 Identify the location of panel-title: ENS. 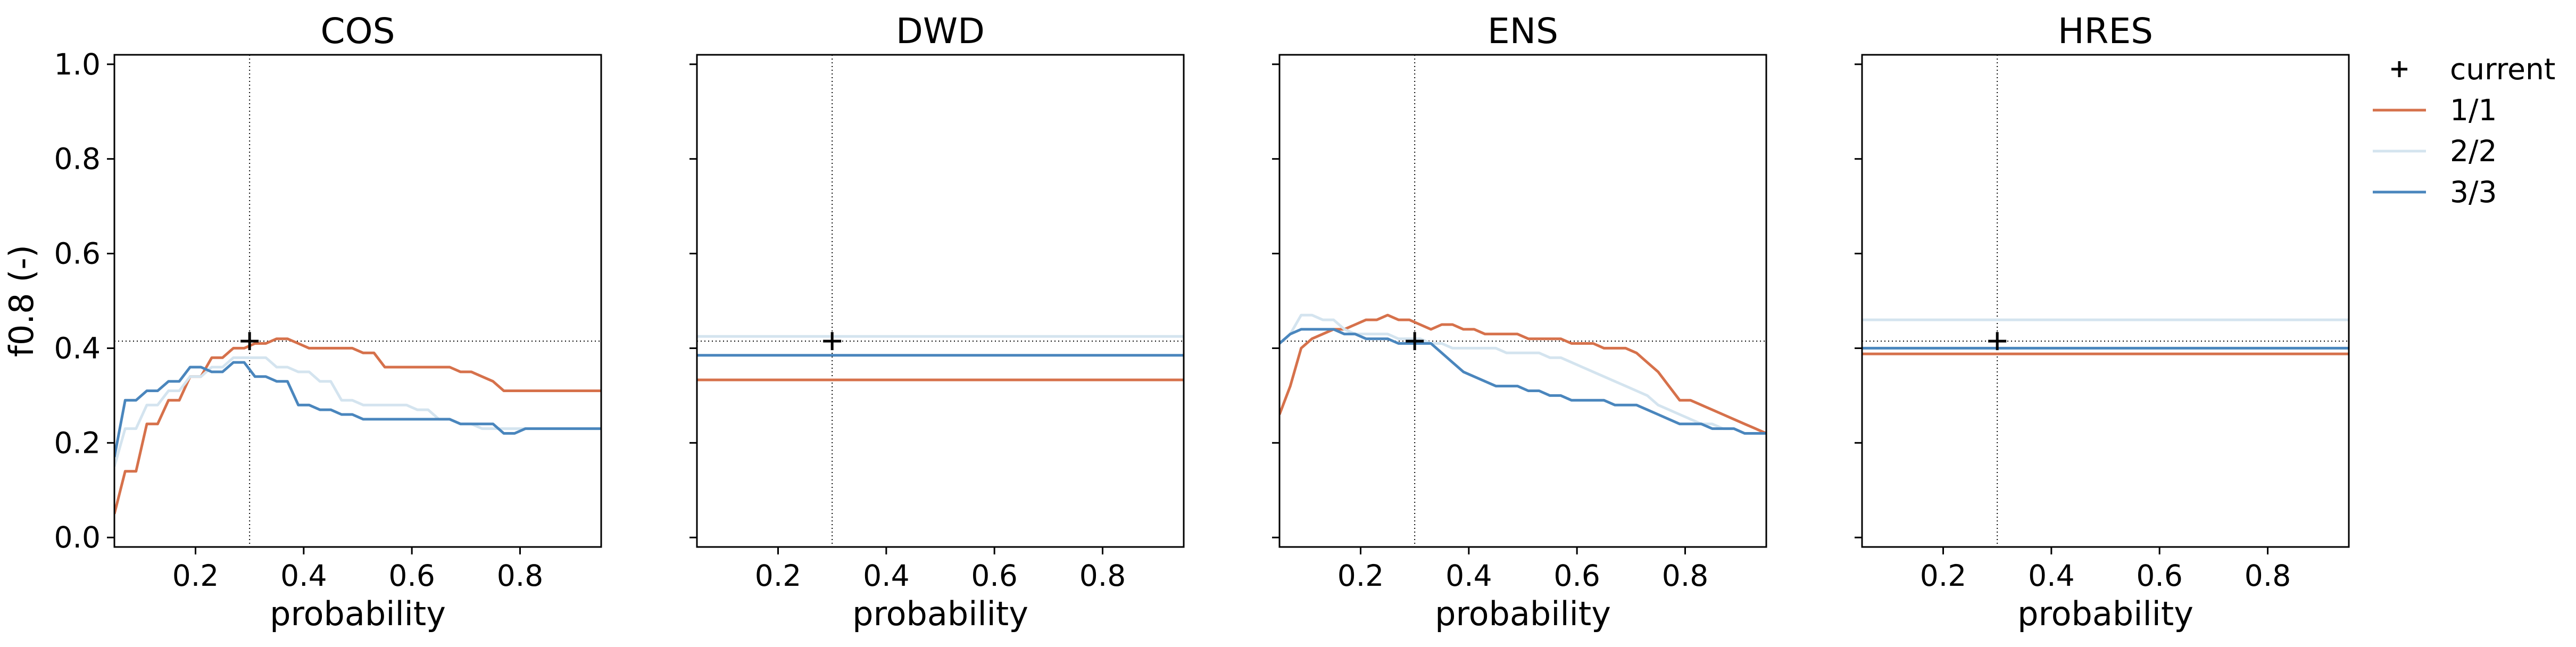
(1523, 31).